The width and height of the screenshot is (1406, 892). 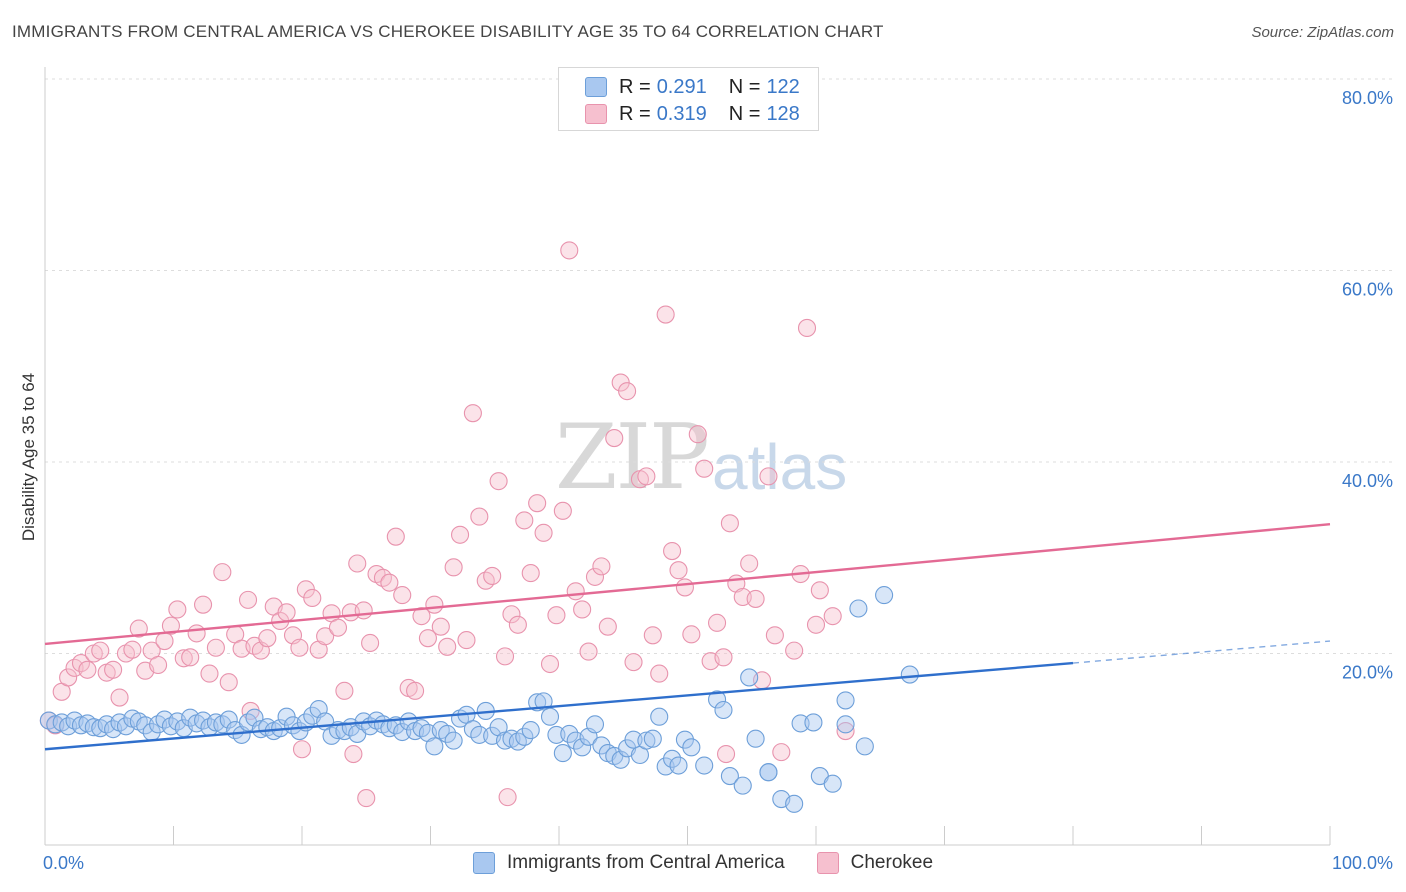 What do you see at coordinates (783, 86) in the screenshot?
I see `legend-n-value: 122` at bounding box center [783, 86].